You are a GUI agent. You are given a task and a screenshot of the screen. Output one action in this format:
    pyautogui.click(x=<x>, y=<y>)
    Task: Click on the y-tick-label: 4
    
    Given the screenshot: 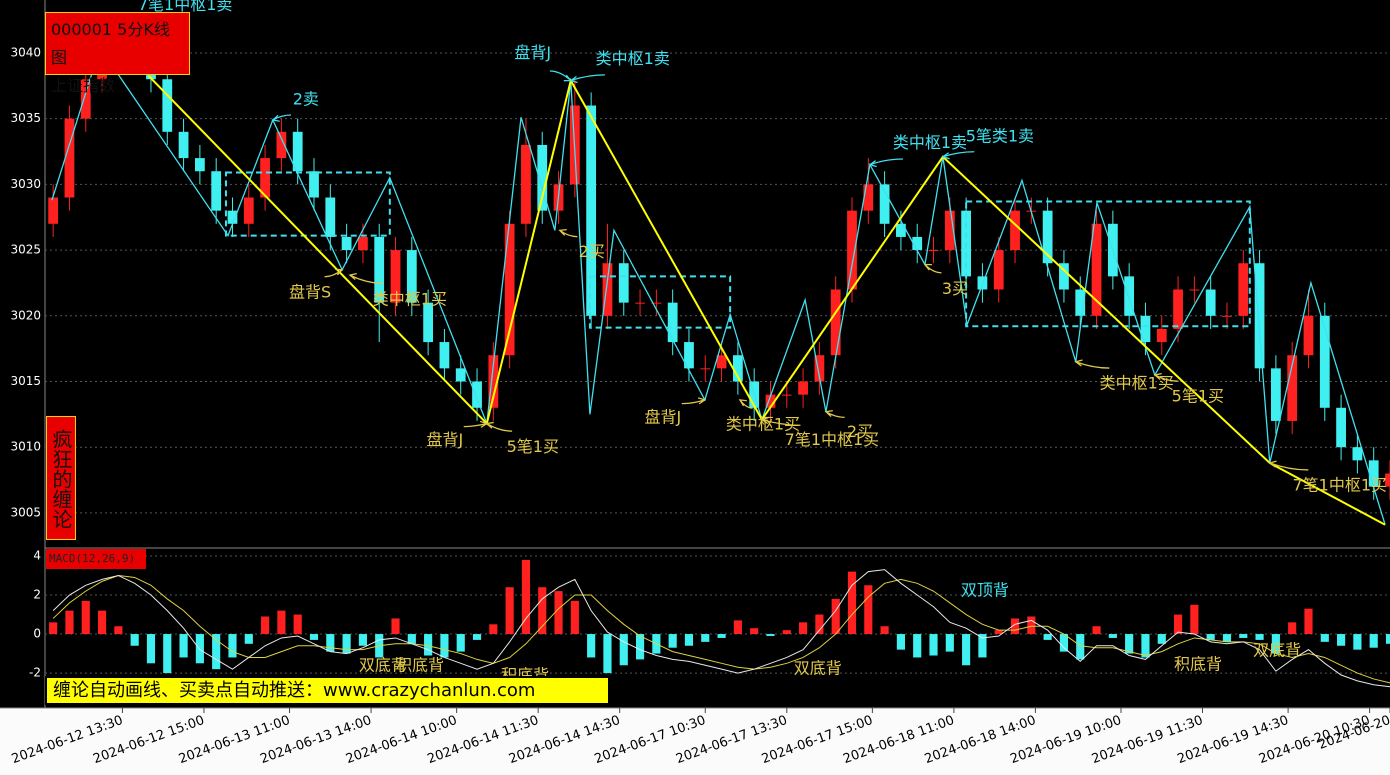 What is the action you would take?
    pyautogui.click(x=37, y=556)
    